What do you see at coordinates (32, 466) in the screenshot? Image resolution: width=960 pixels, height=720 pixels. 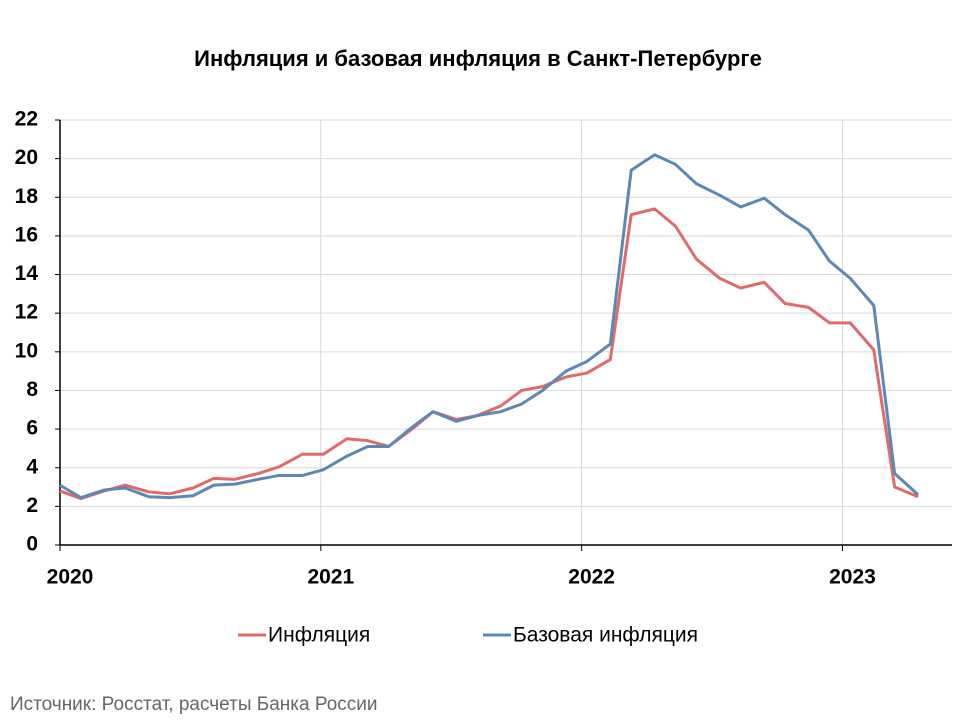 I see `y-tick-label: 4` at bounding box center [32, 466].